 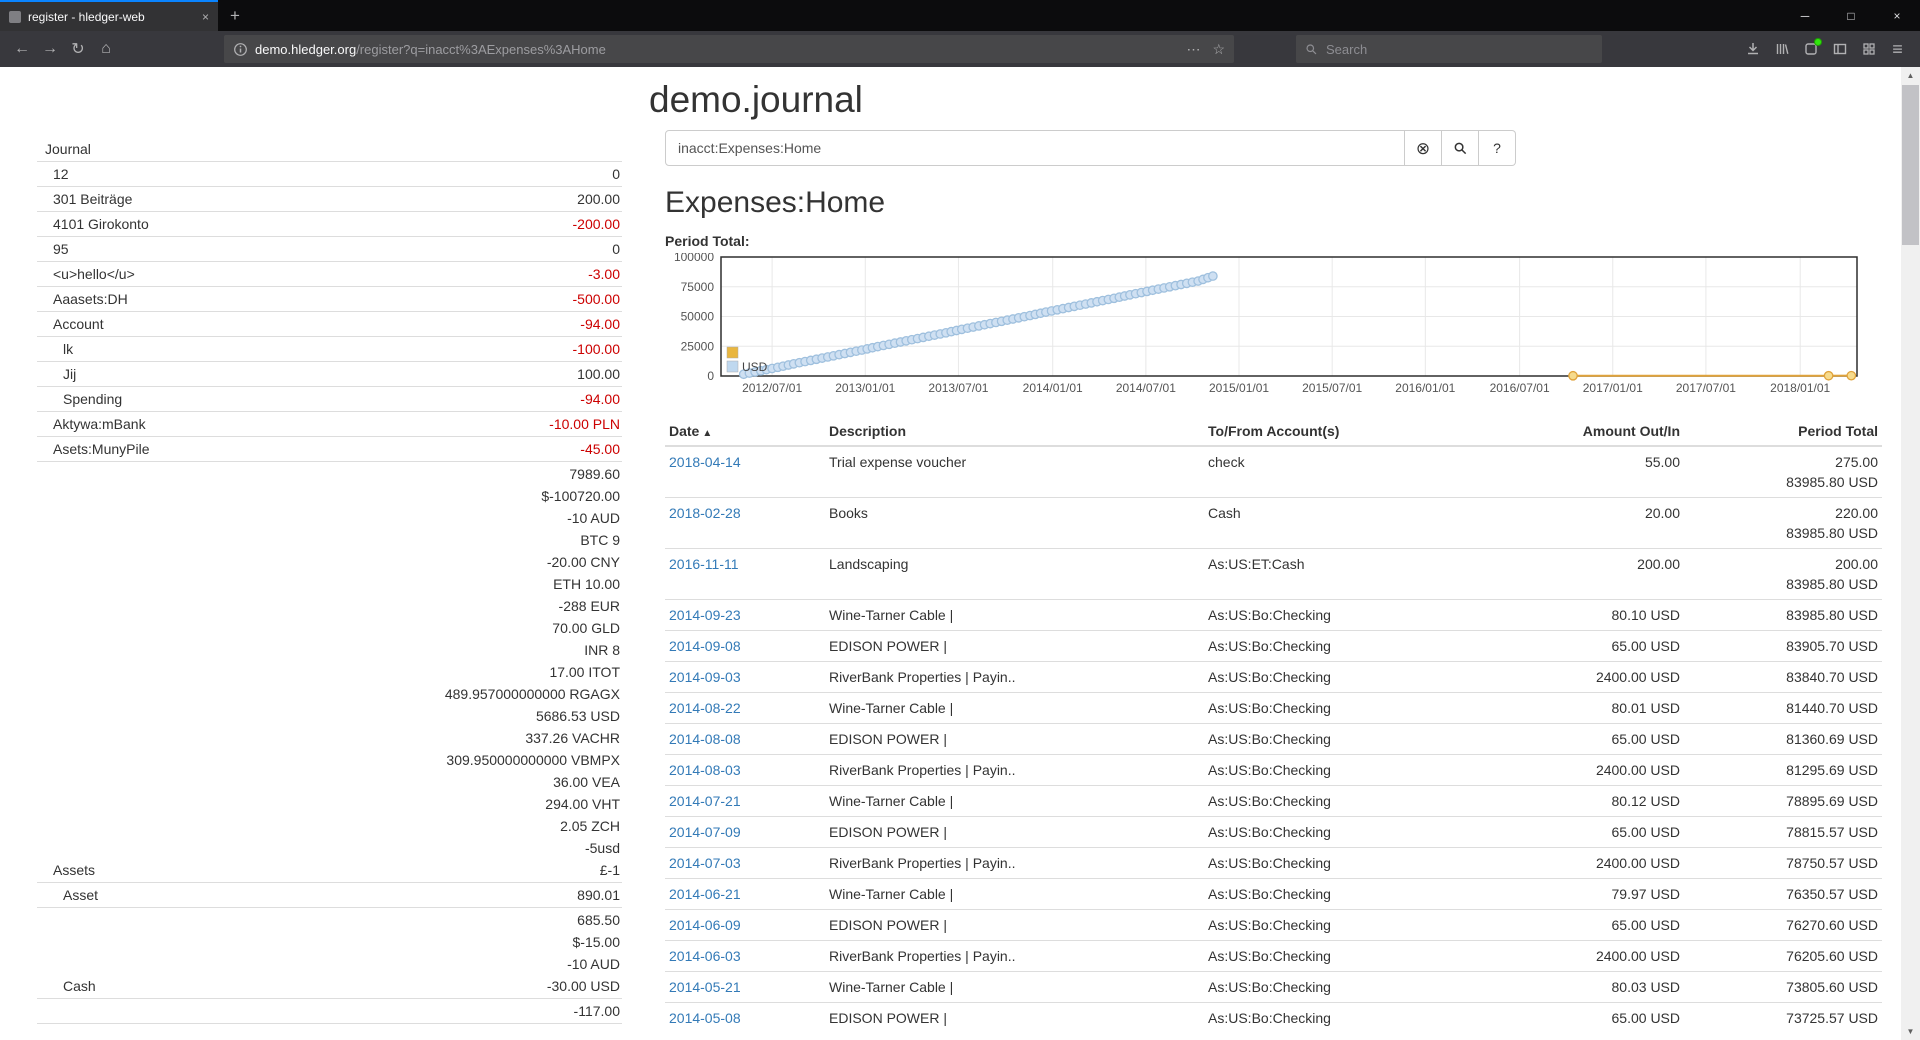 I want to click on register-date-link: 2014-05-21, so click(x=705, y=987).